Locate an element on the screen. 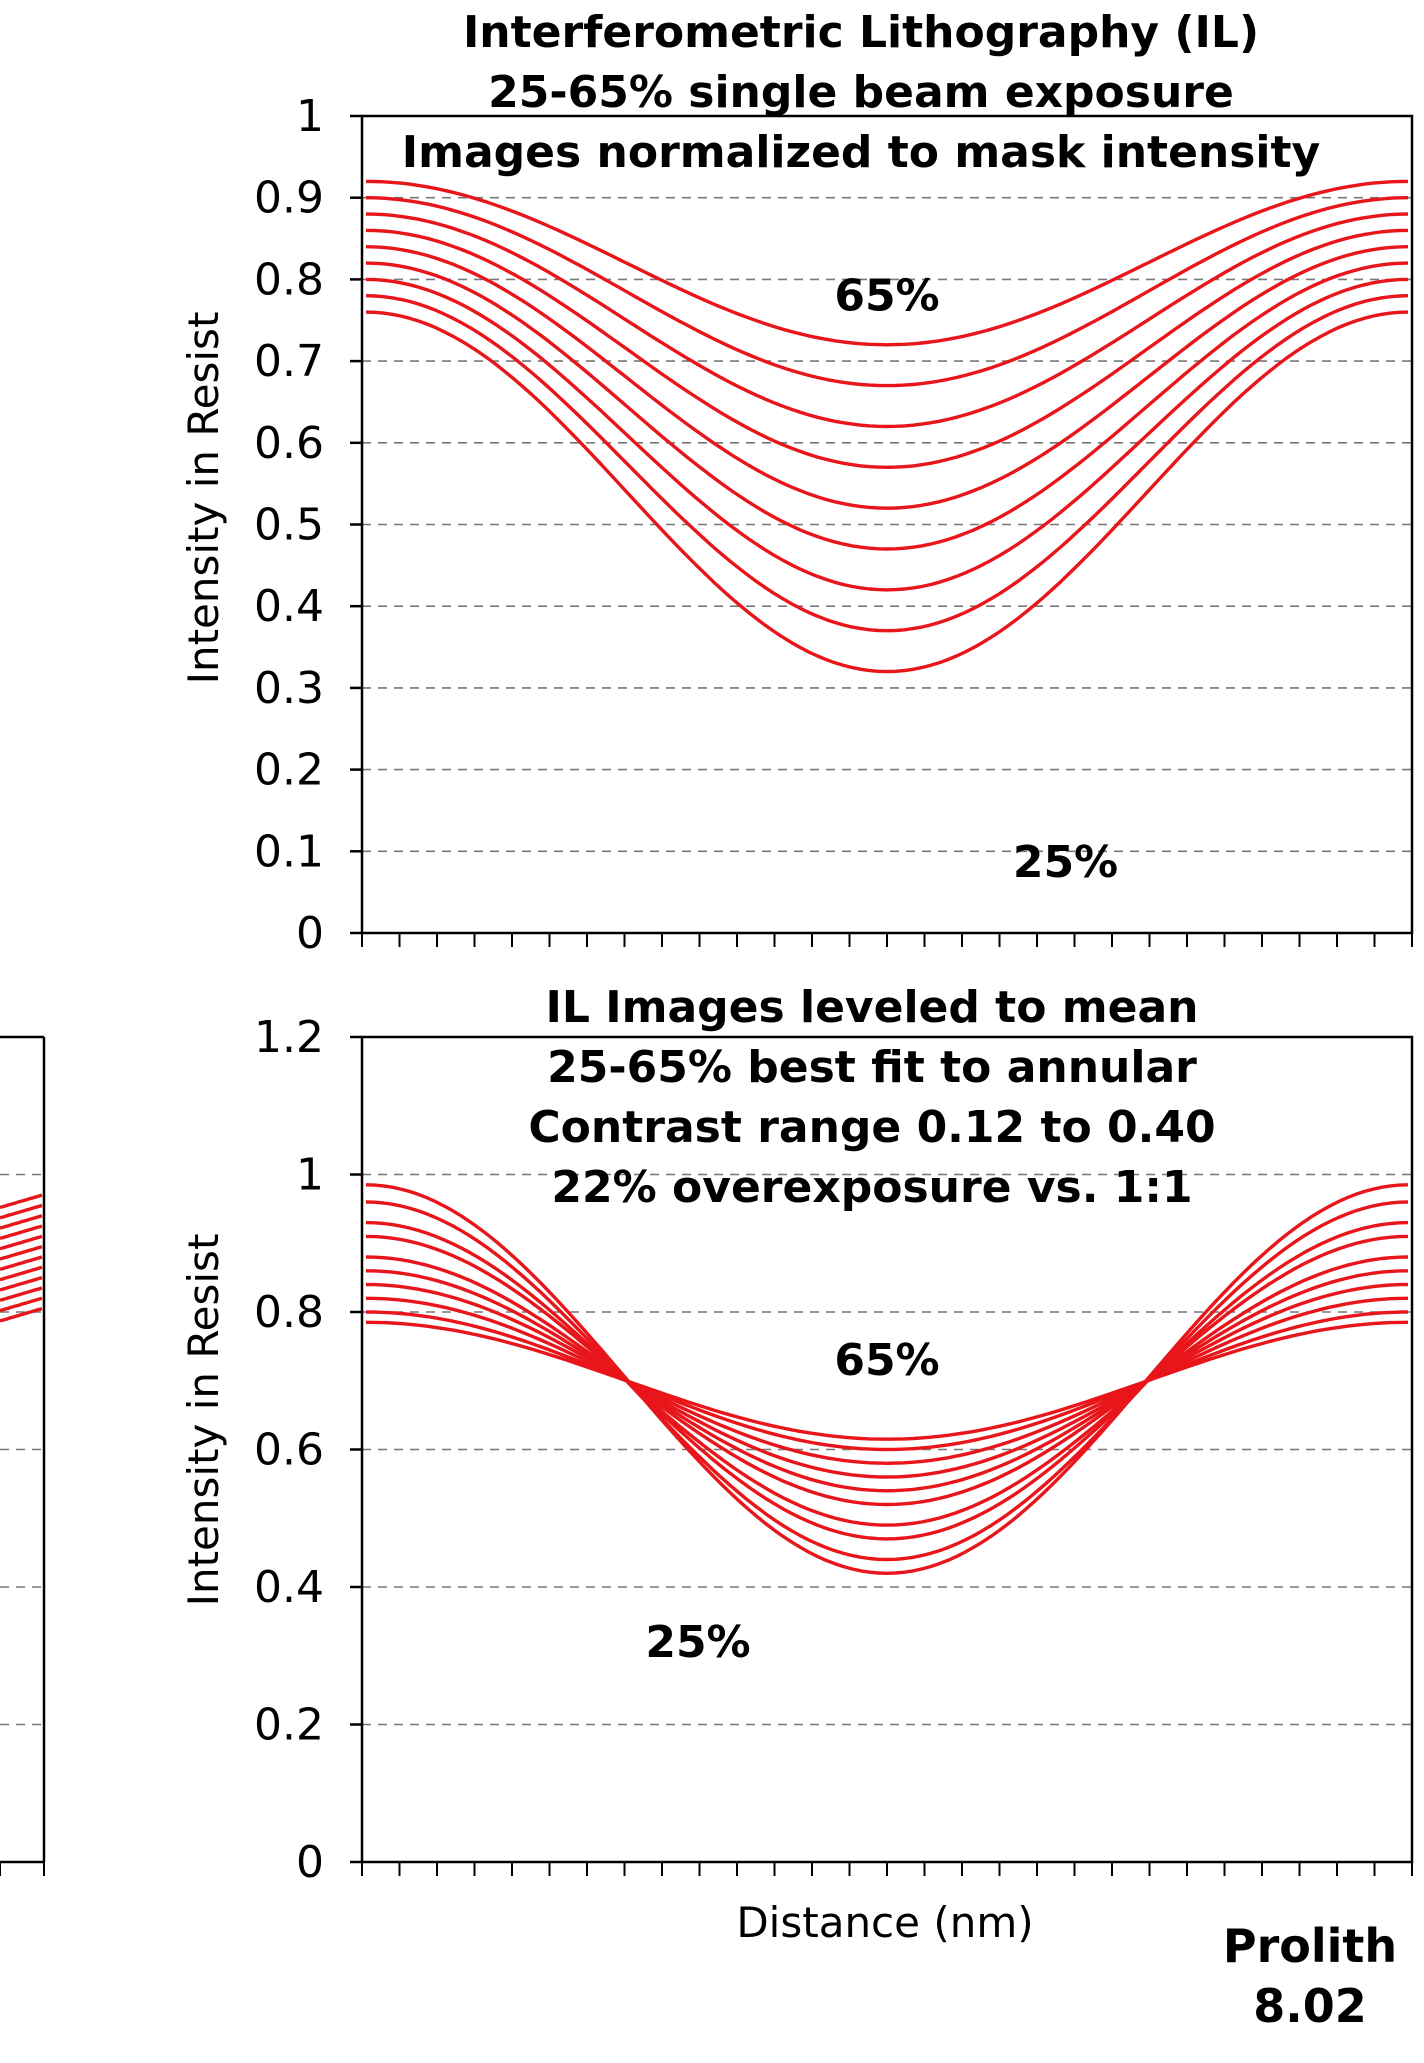  software-credit-line-2: 8.02 is located at coordinates (1310, 2006).